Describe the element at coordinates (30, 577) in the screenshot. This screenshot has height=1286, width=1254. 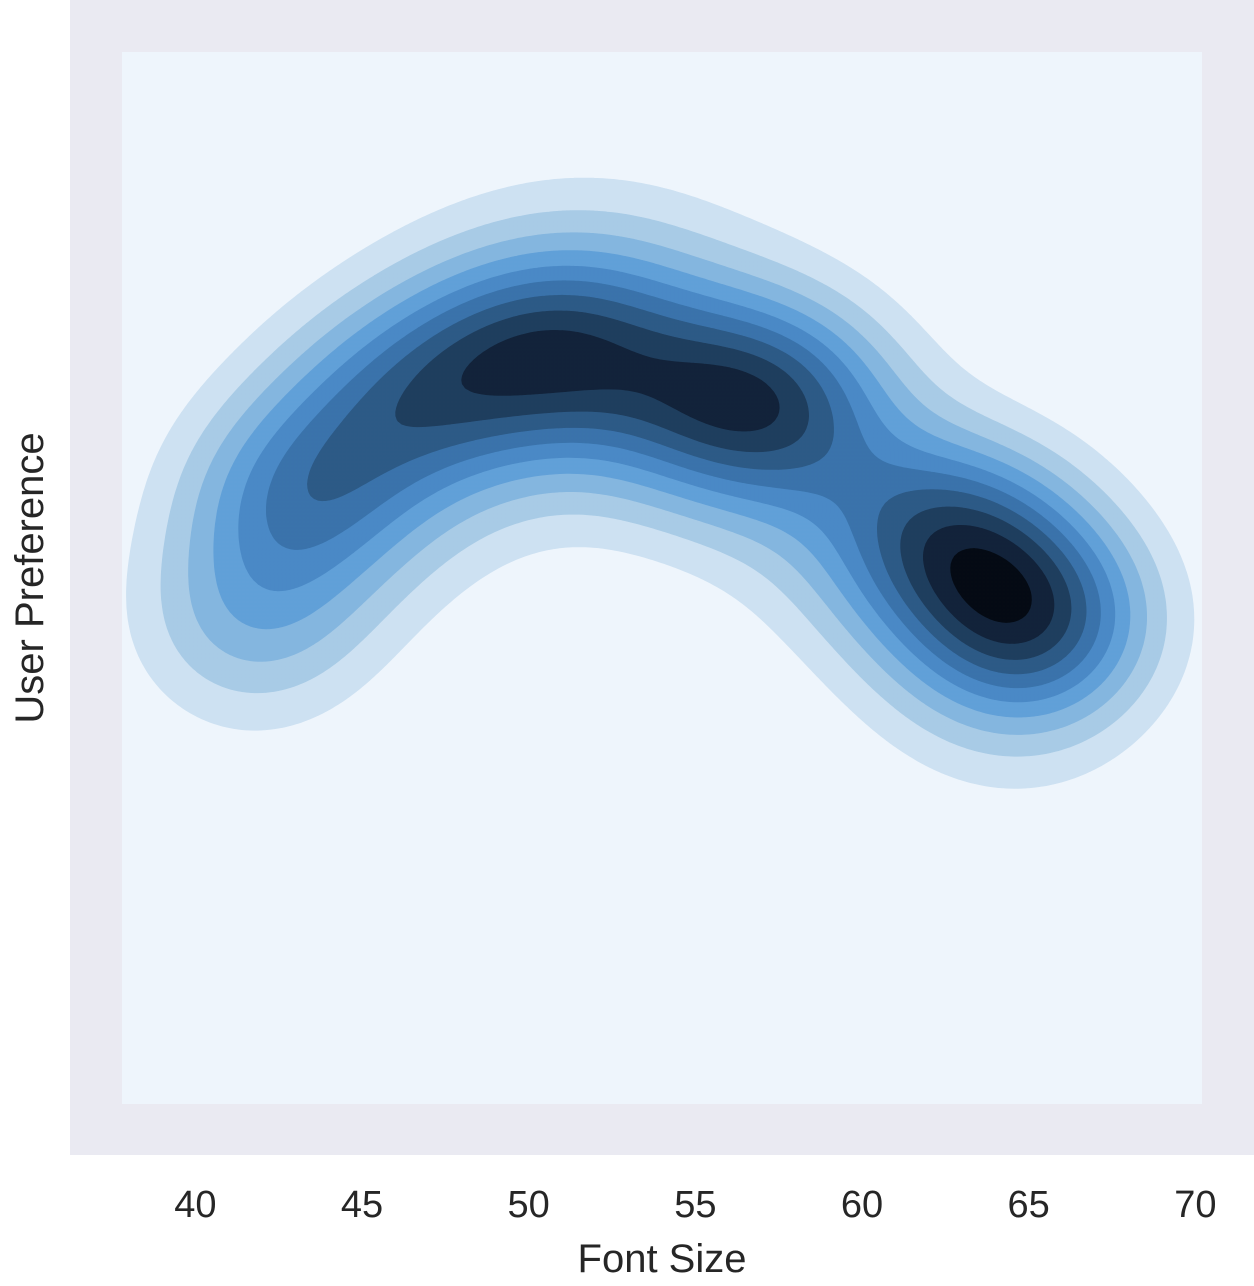
I see `y-axis-label: User Preference` at that location.